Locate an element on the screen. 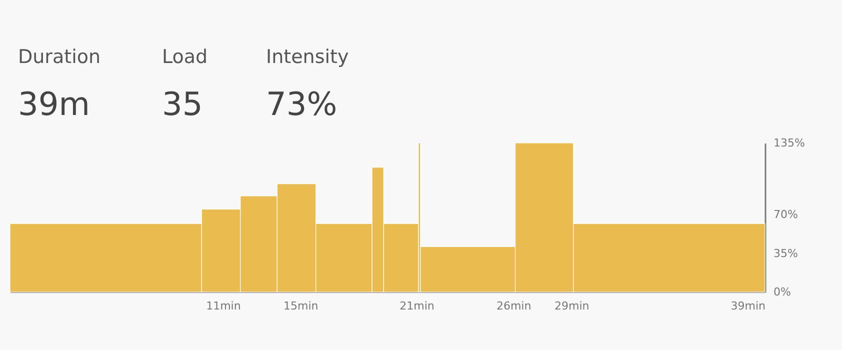  text: 35 is located at coordinates (182, 104).